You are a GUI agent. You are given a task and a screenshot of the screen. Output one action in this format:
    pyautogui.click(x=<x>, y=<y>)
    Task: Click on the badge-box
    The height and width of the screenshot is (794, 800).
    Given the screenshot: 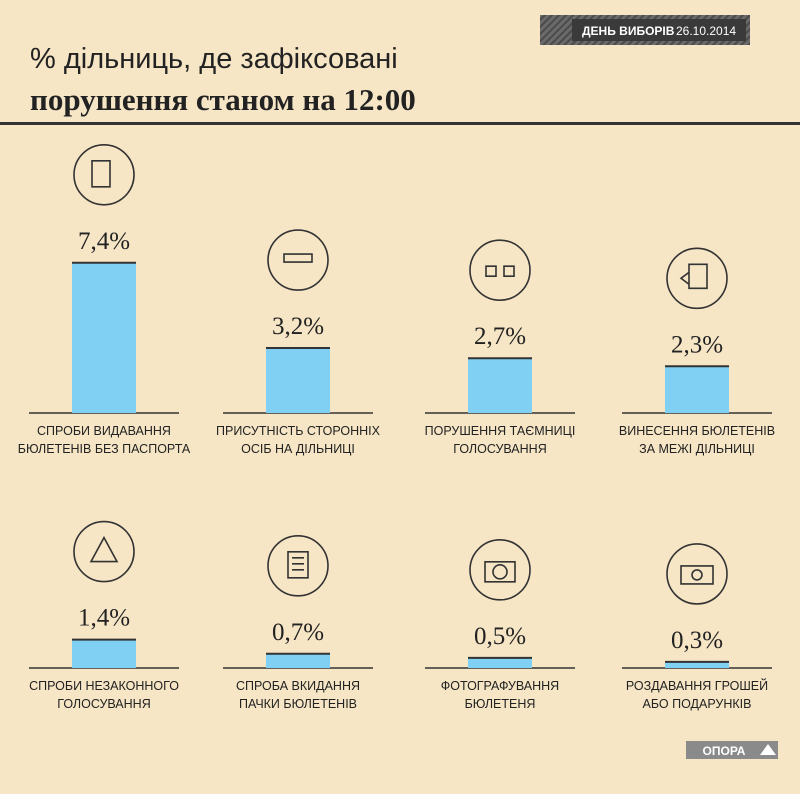 What is the action you would take?
    pyautogui.click(x=659, y=30)
    